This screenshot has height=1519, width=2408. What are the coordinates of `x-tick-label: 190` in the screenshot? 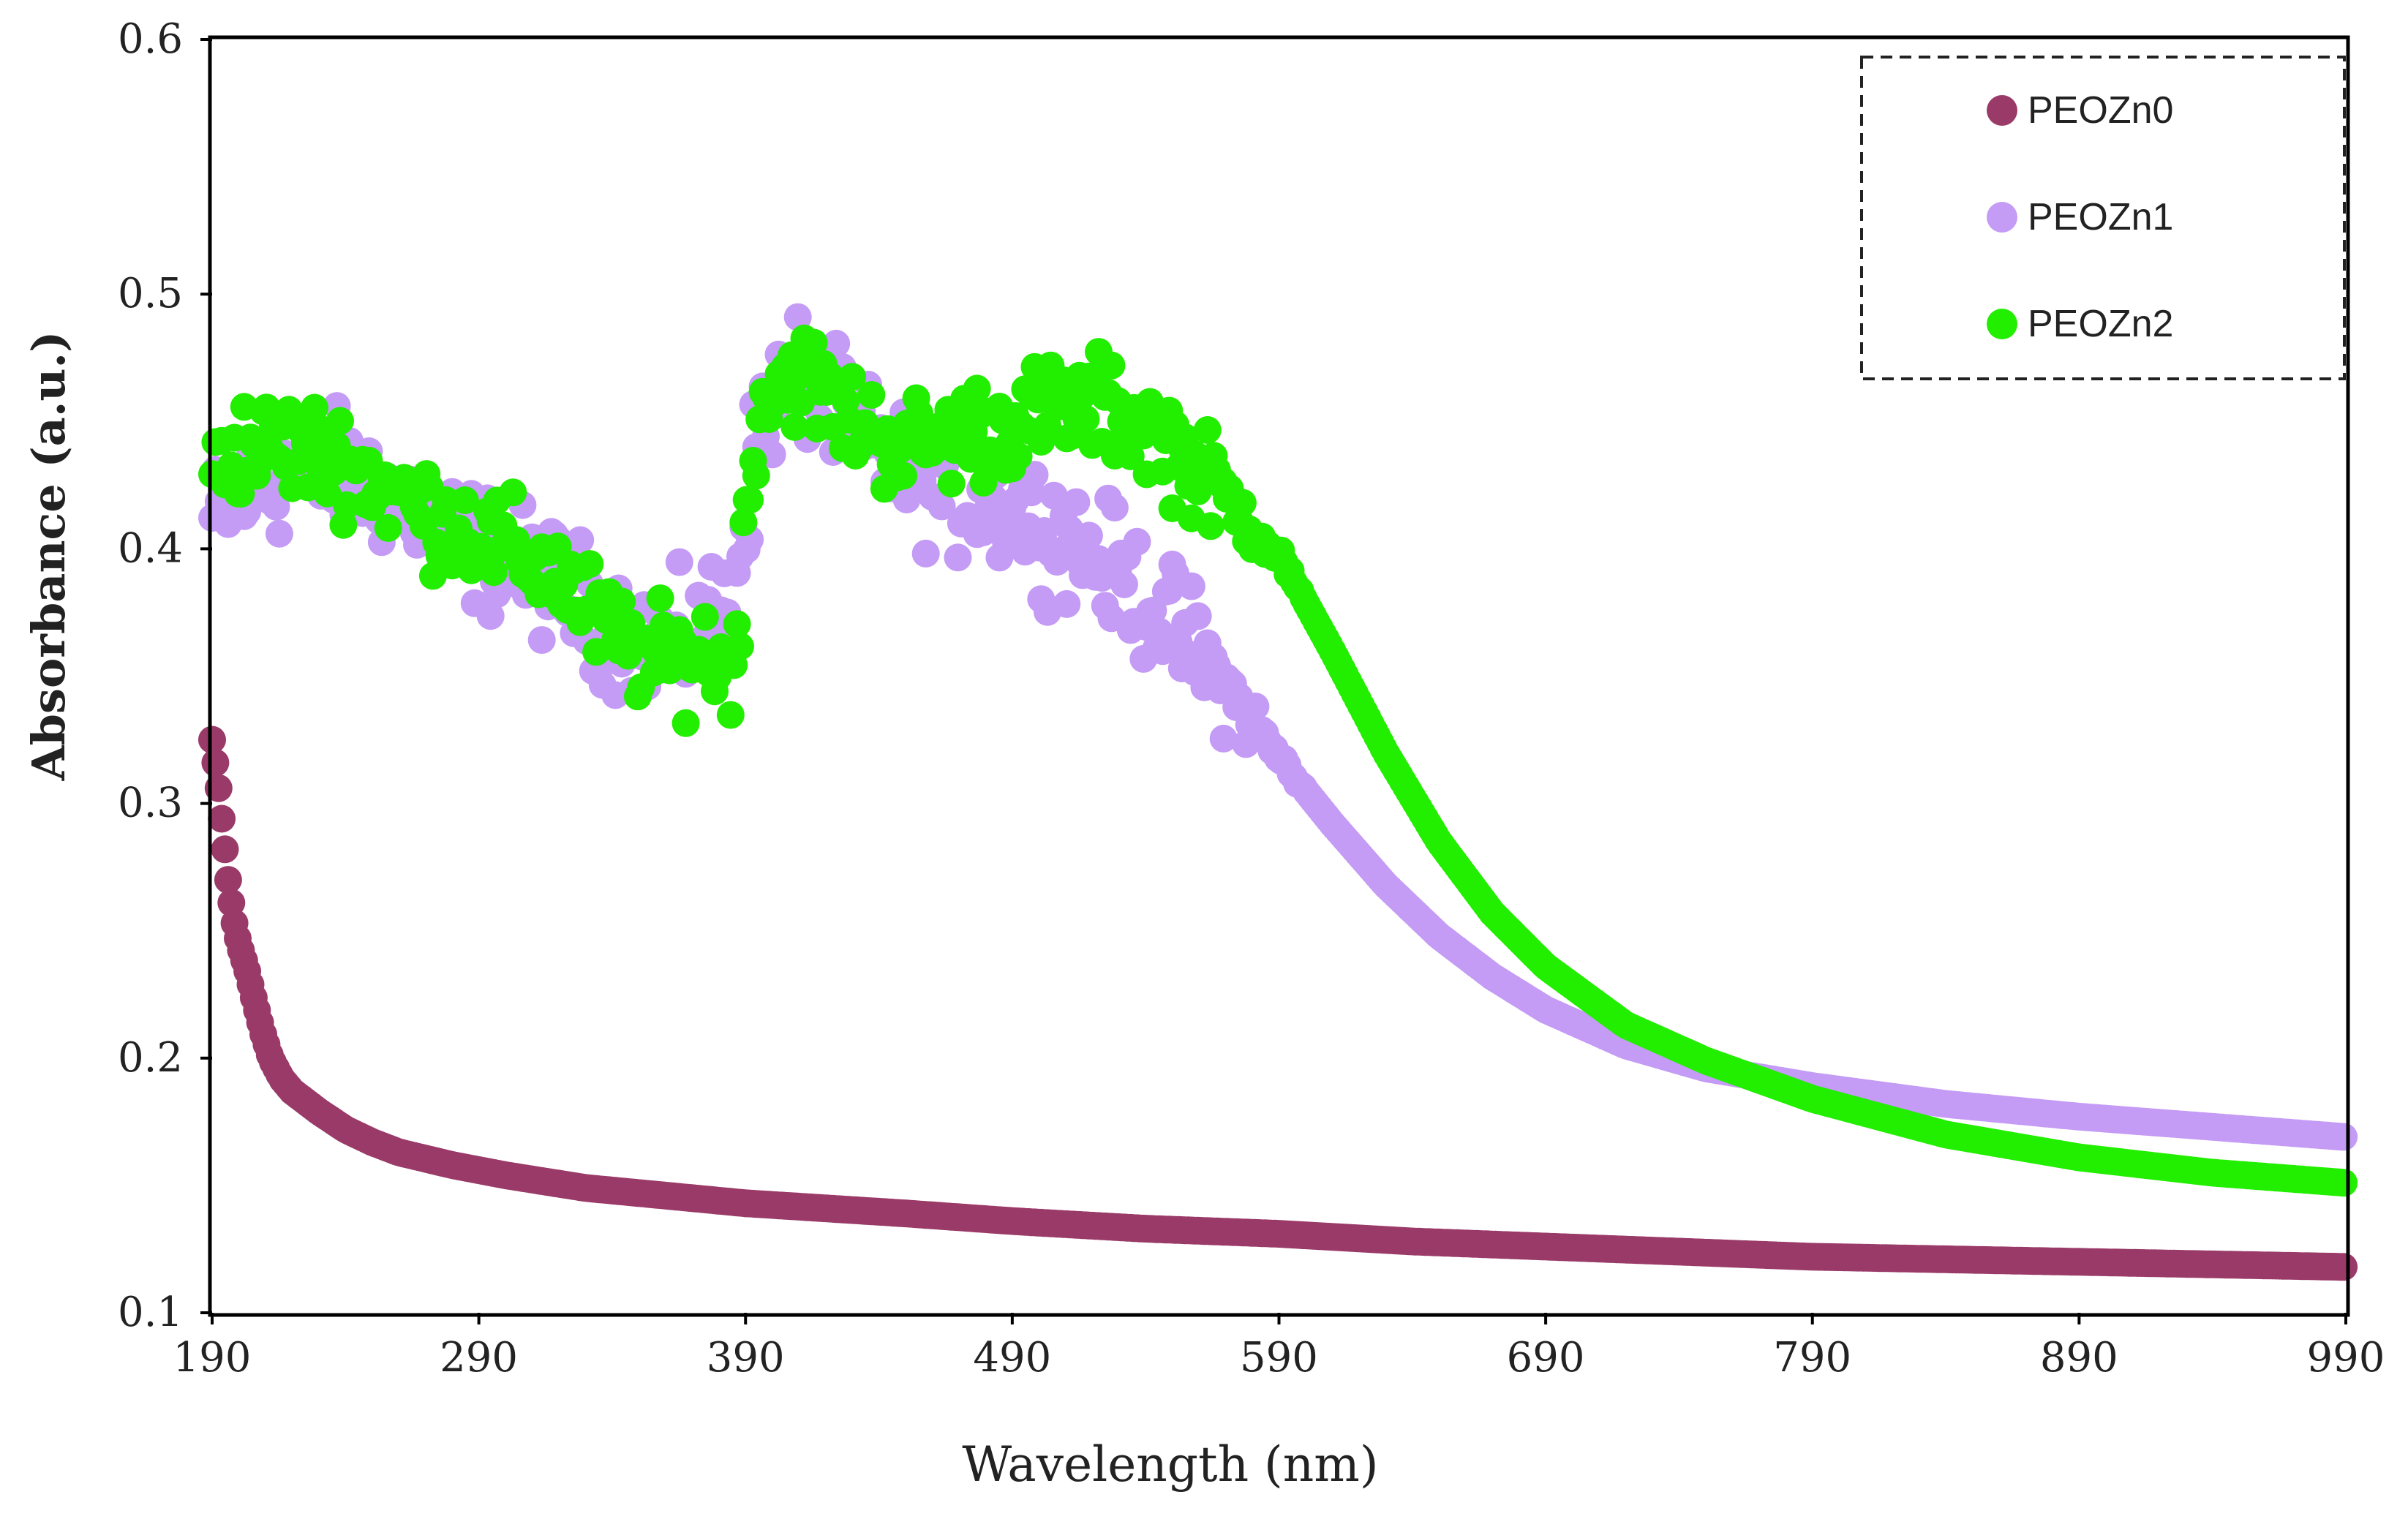 It's located at (212, 1358).